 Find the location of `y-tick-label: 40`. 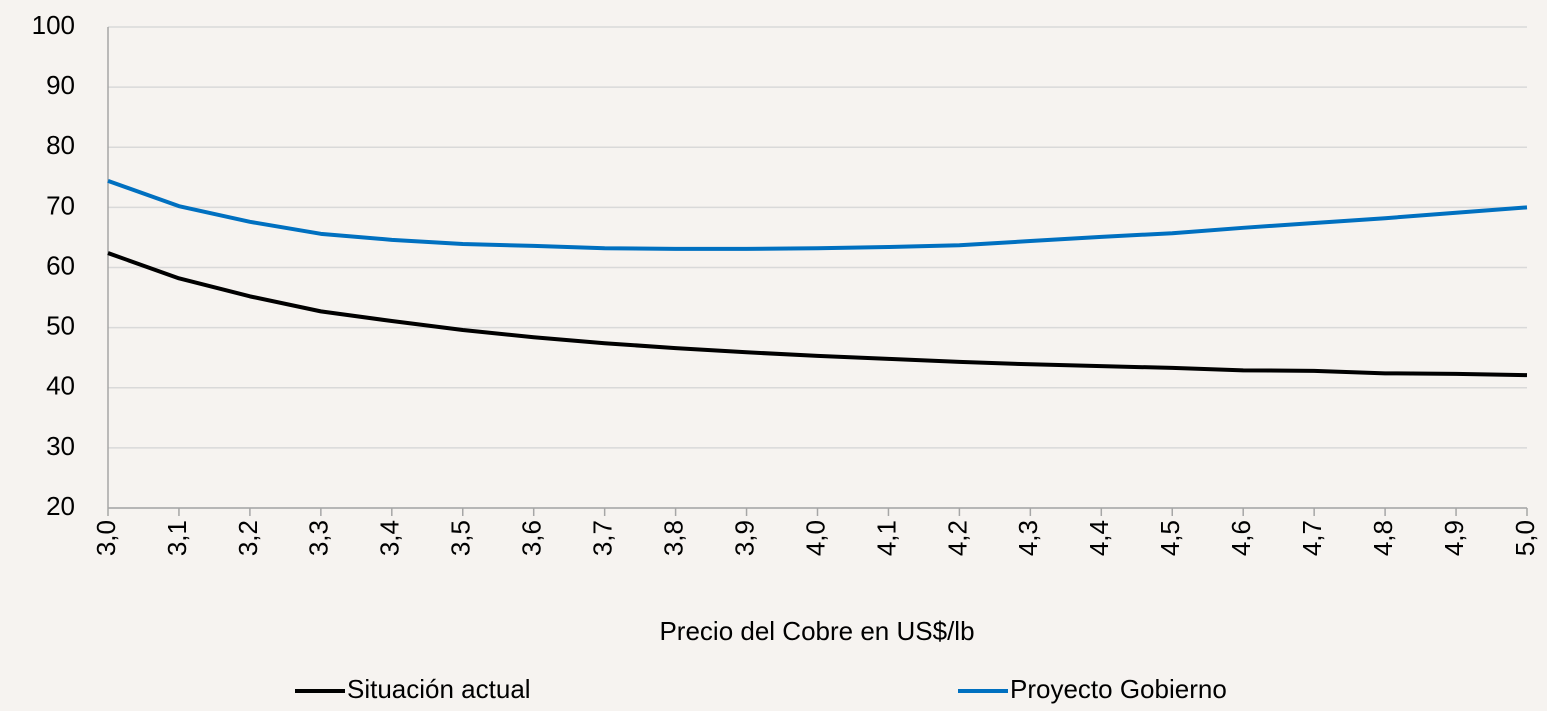

y-tick-label: 40 is located at coordinates (60, 386).